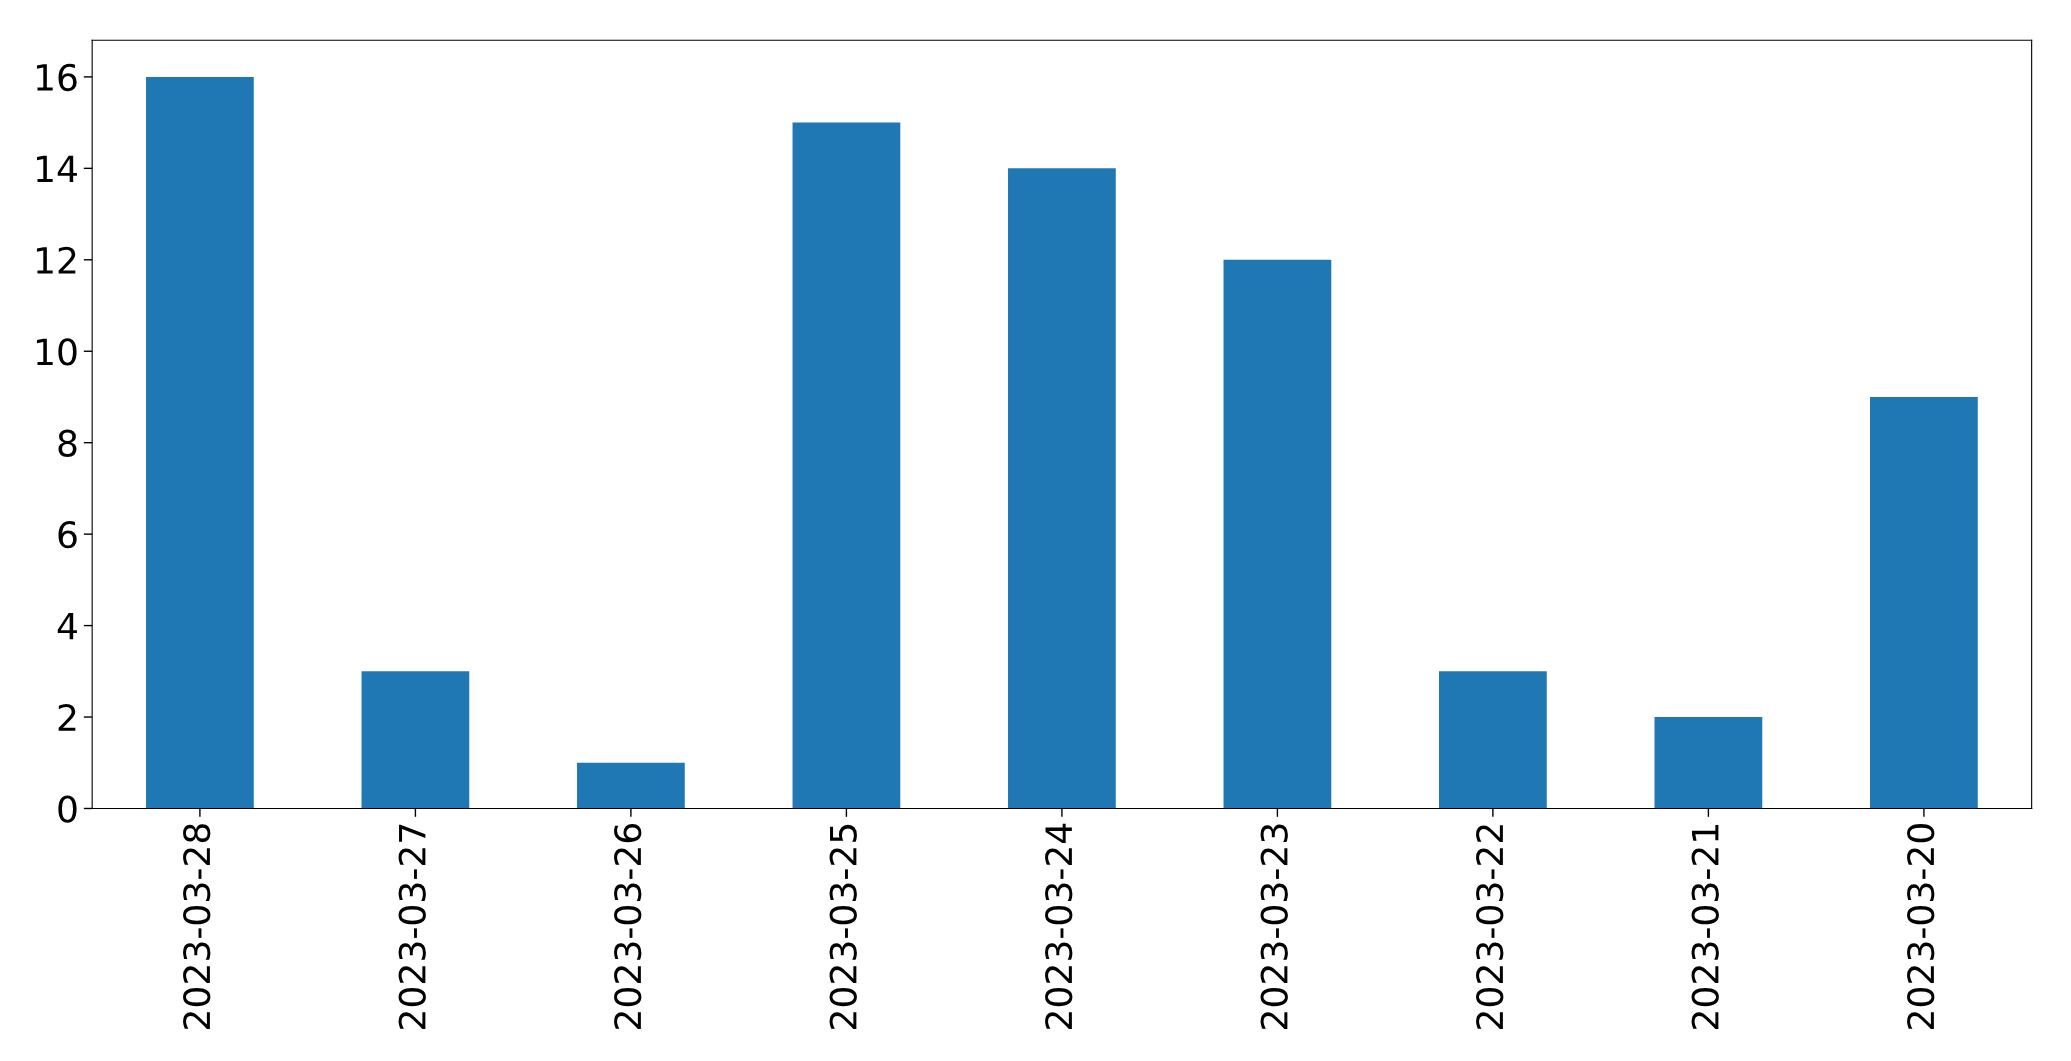  What do you see at coordinates (67, 535) in the screenshot?
I see `y-tick-label: 6` at bounding box center [67, 535].